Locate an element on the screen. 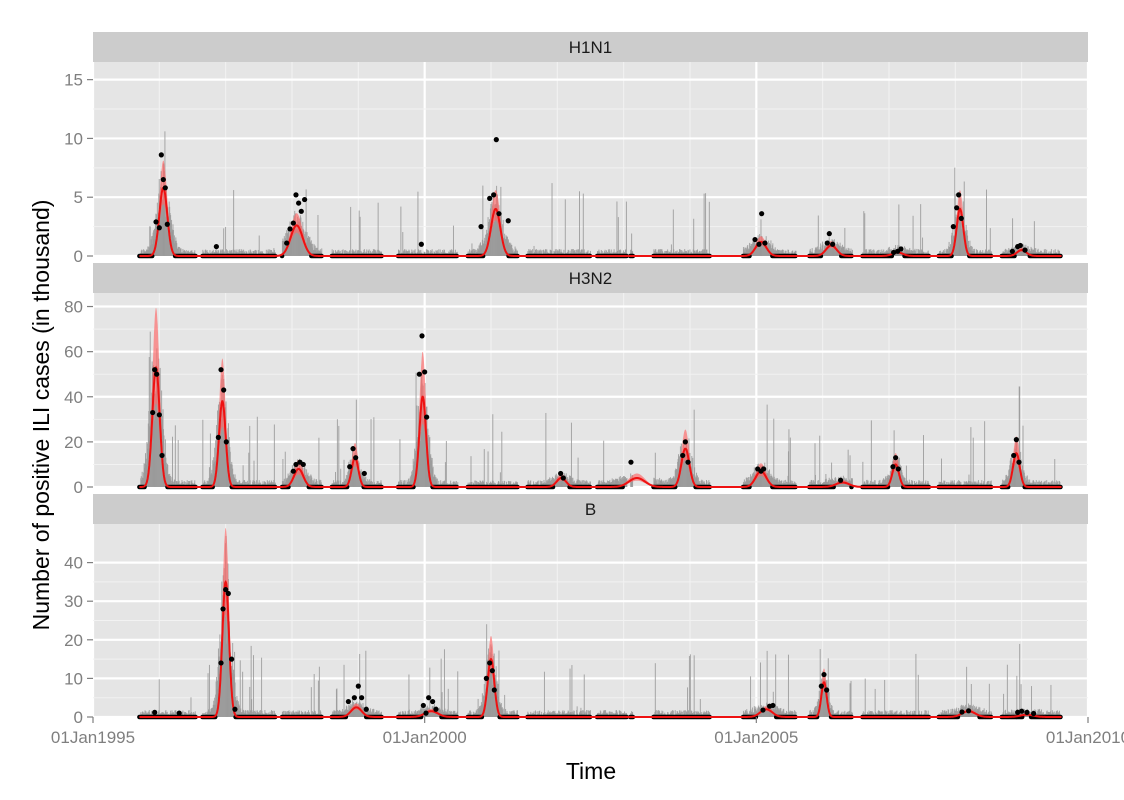 This screenshot has height=800, width=1124. strip-label: H1N1 is located at coordinates (590, 47).